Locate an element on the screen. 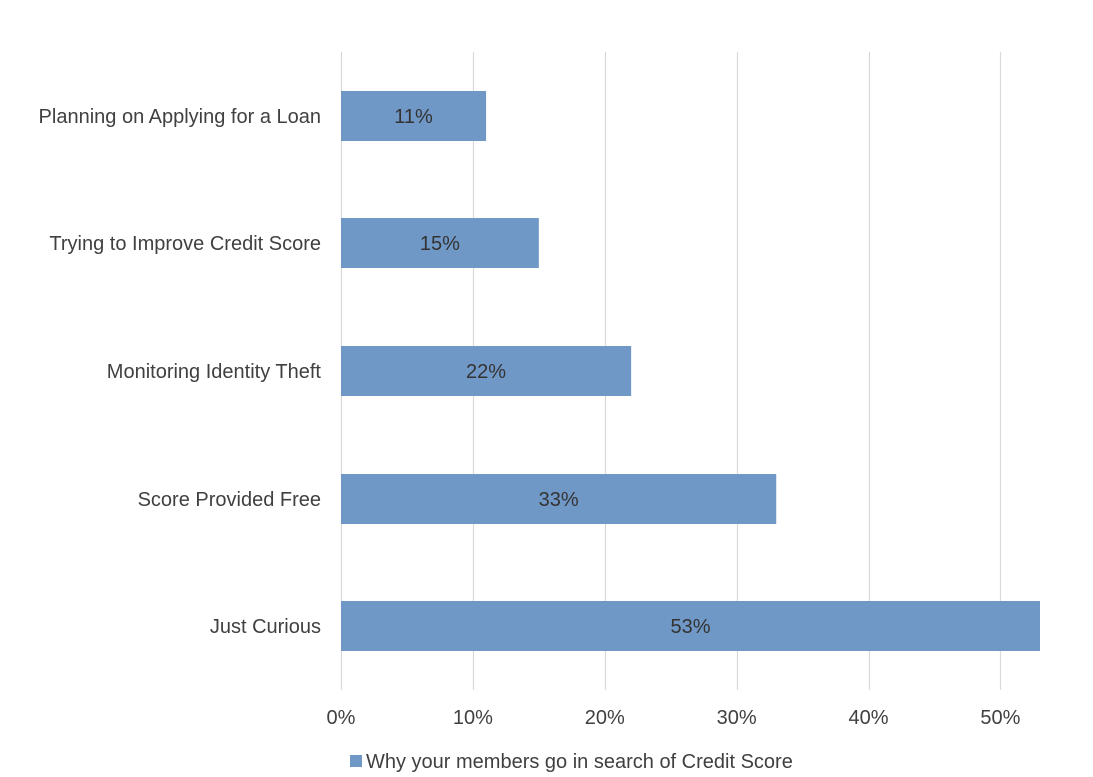 This screenshot has height=777, width=1093. category-label-0: Planning on Applying for a Loan is located at coordinates (180, 117).